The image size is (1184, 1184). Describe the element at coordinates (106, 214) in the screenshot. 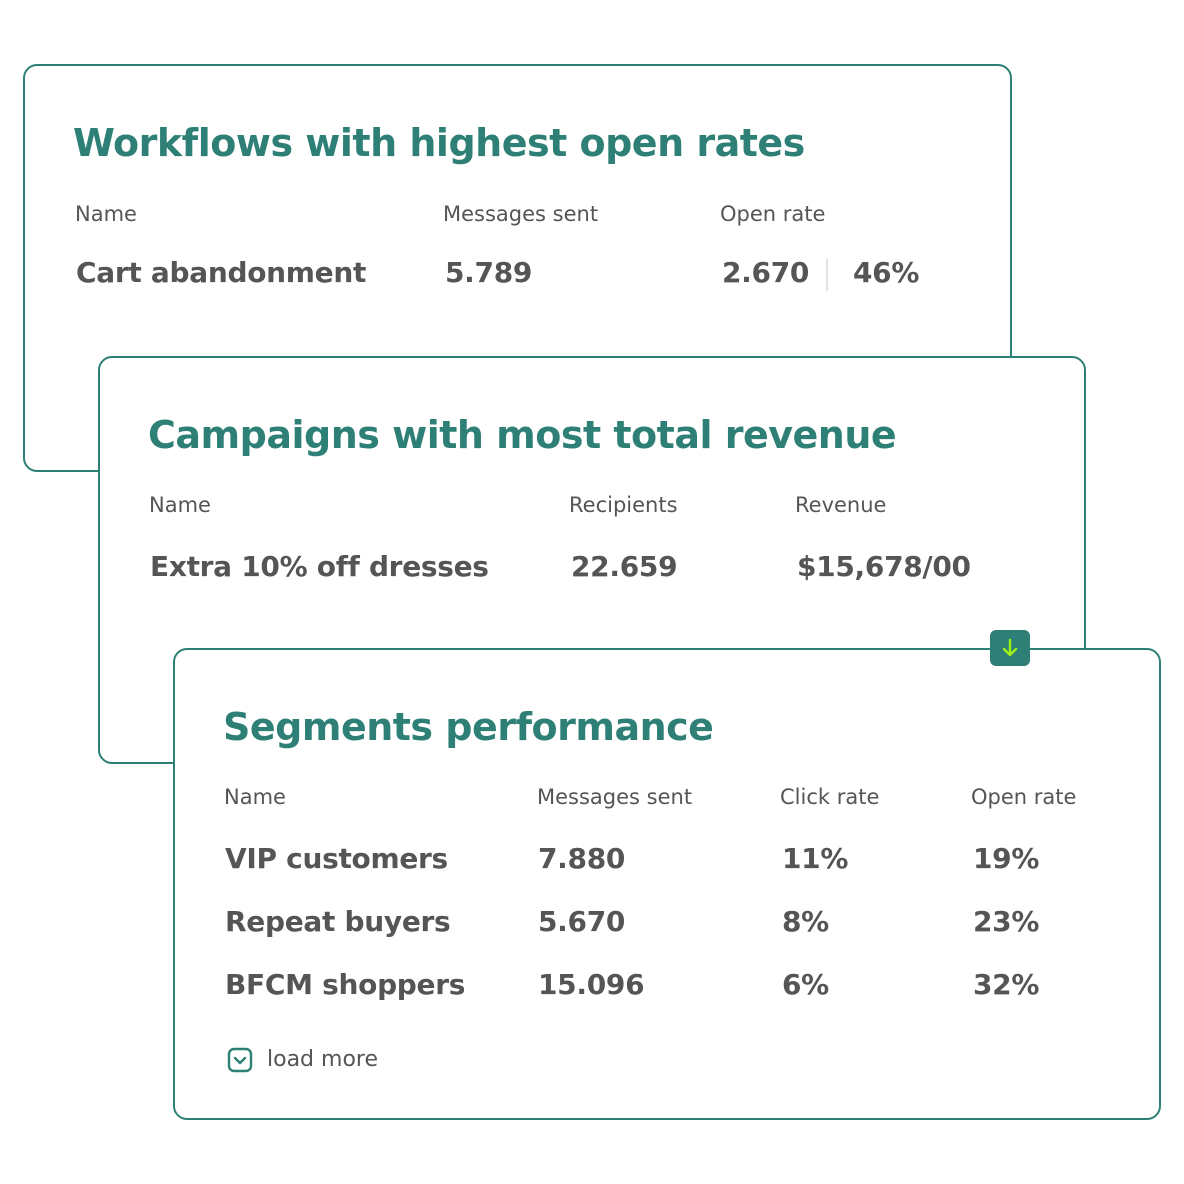

I see `workflows-header-name: Name` at that location.